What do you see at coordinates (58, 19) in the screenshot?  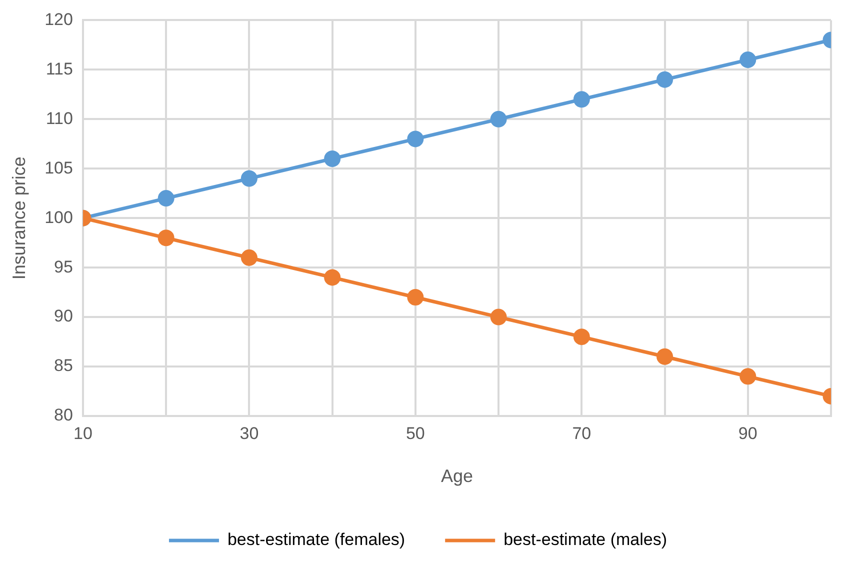 I see `y-tick-label: 120` at bounding box center [58, 19].